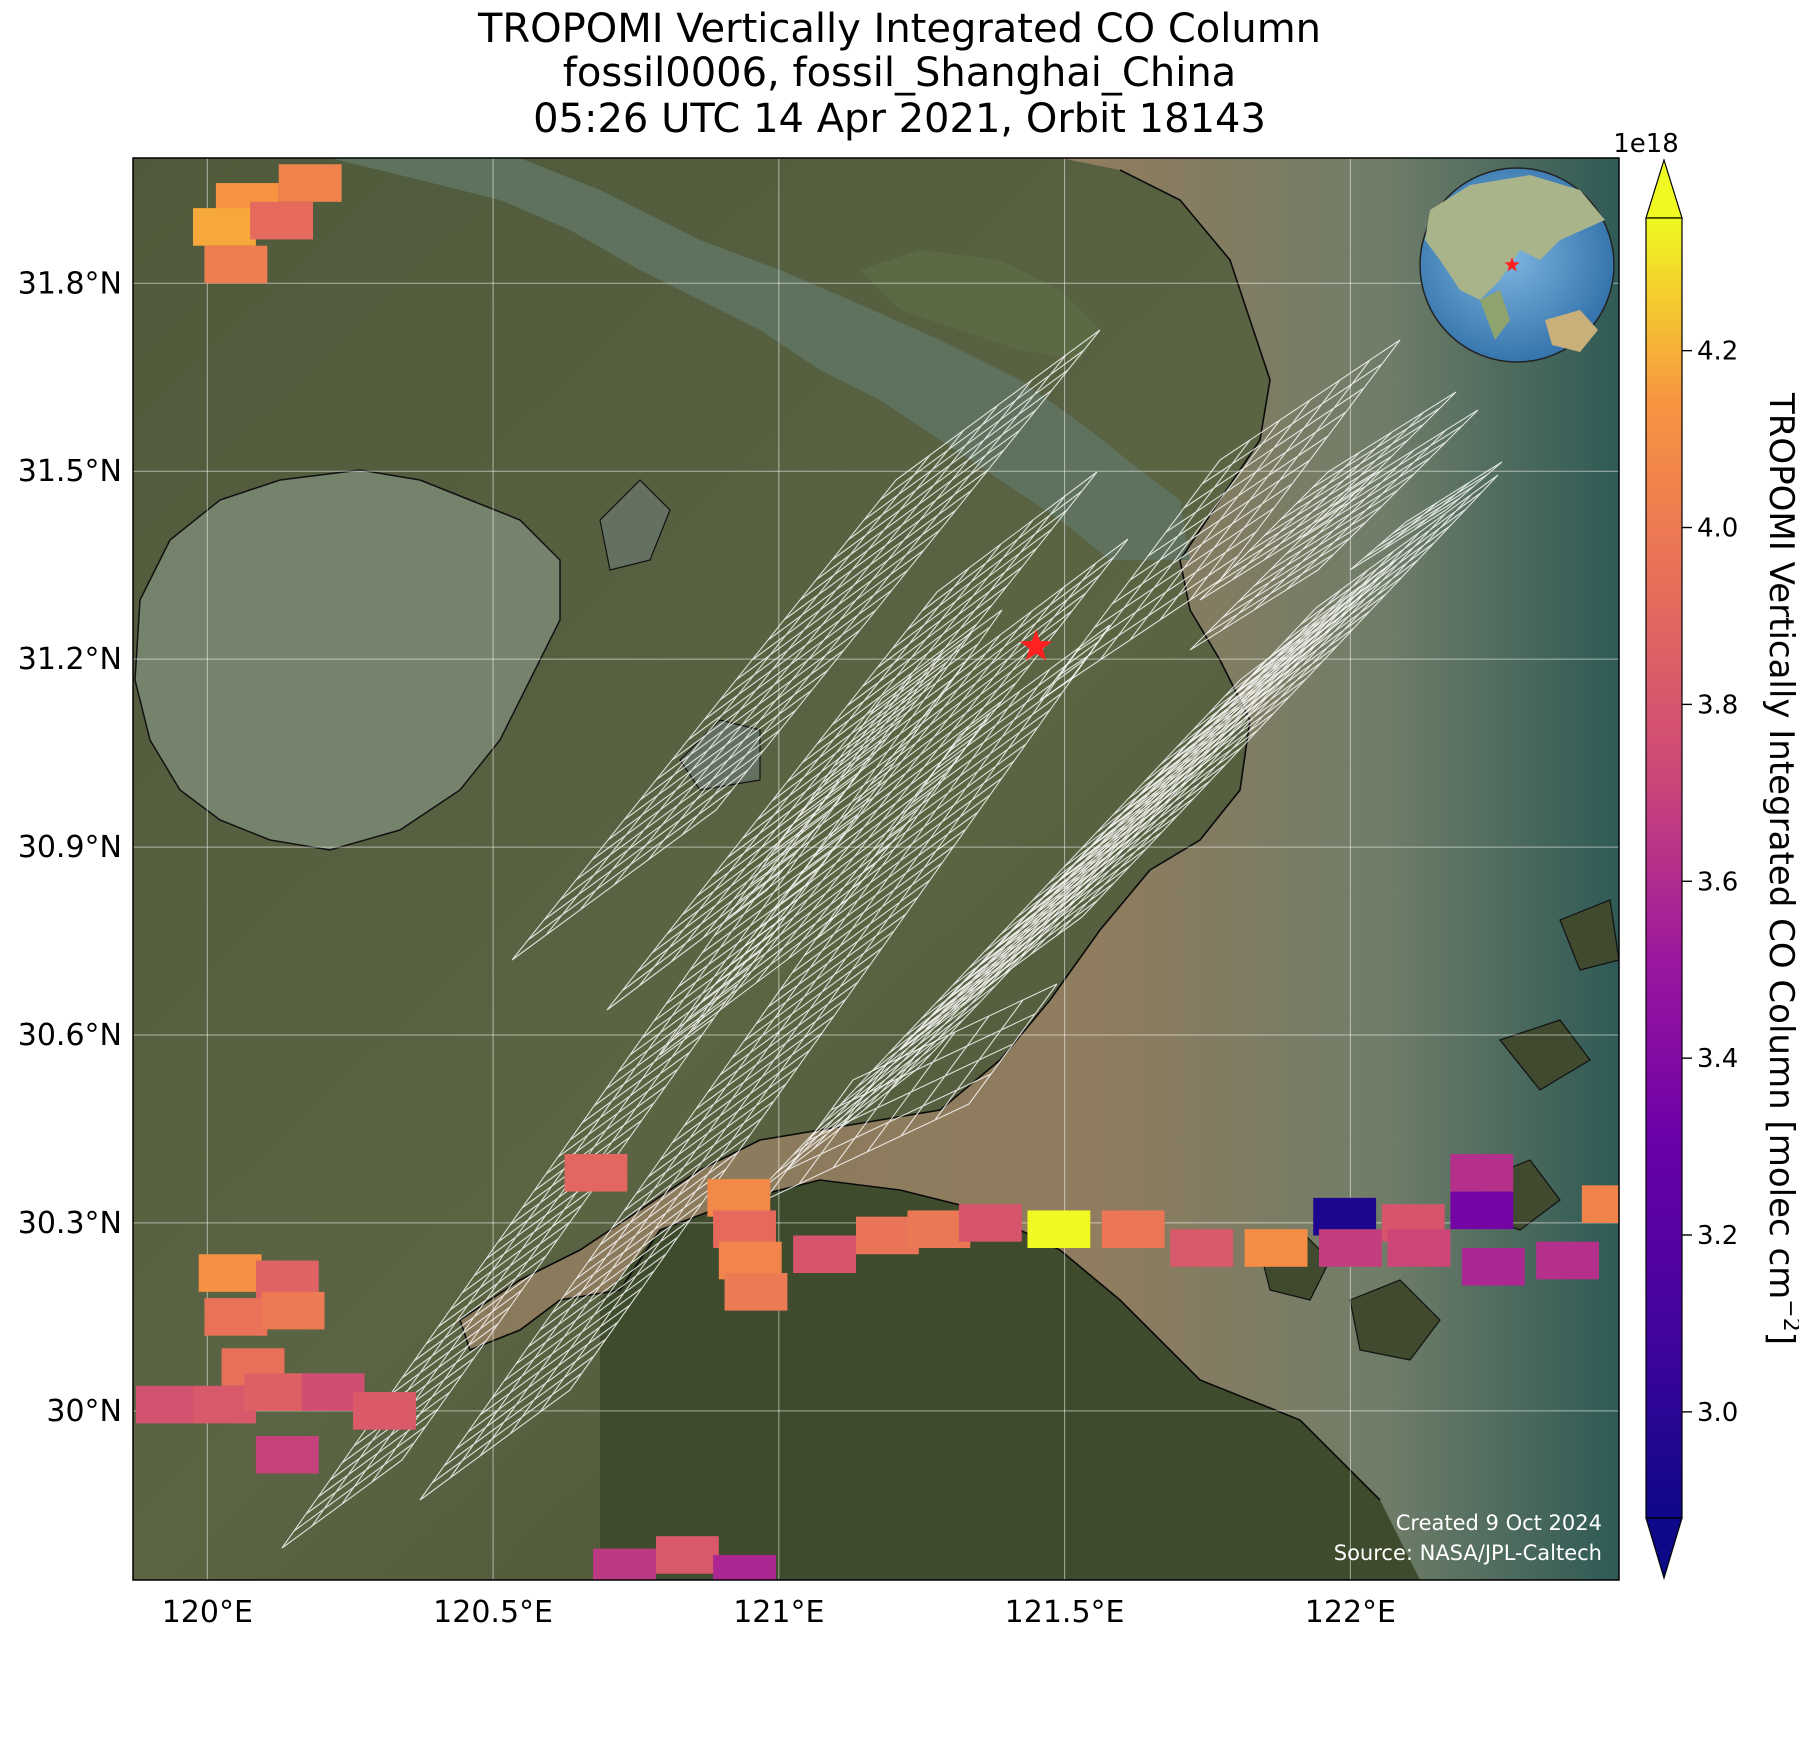  I want to click on globe-australia-landmass, so click(1571, 331).